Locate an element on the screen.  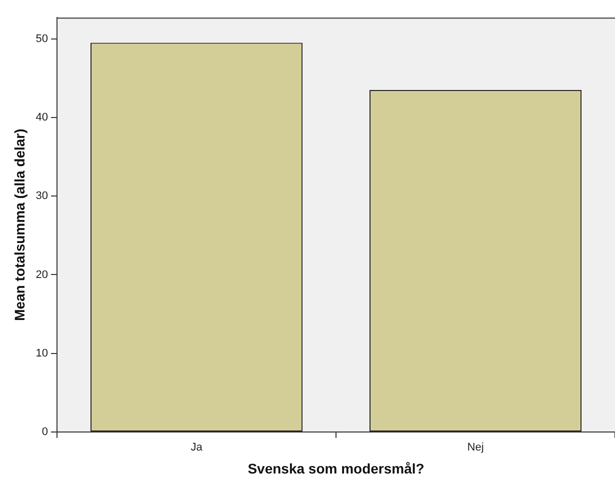
y-tick-label: 10 is located at coordinates (42, 353).